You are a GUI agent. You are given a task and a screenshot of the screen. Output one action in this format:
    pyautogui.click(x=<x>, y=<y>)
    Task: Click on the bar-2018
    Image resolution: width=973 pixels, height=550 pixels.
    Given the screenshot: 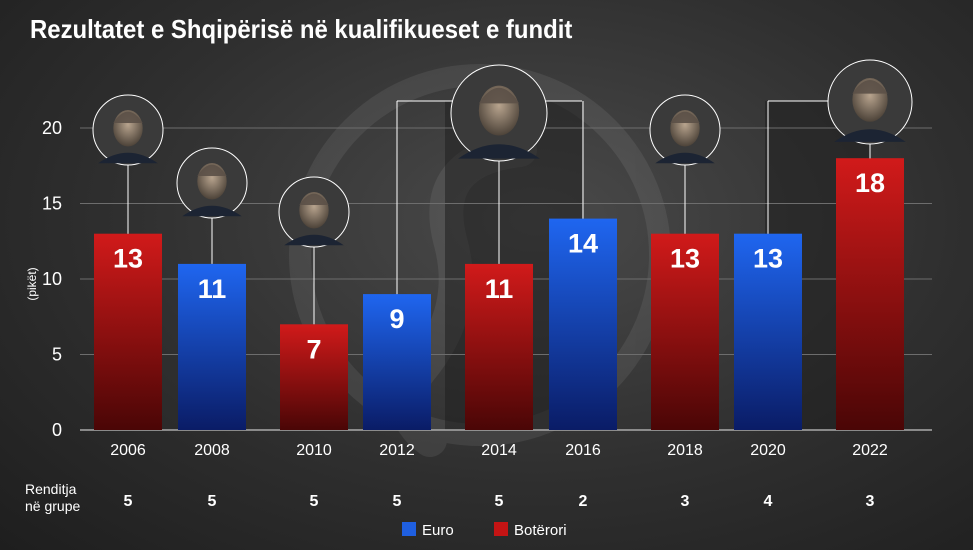 What is the action you would take?
    pyautogui.click(x=685, y=331)
    